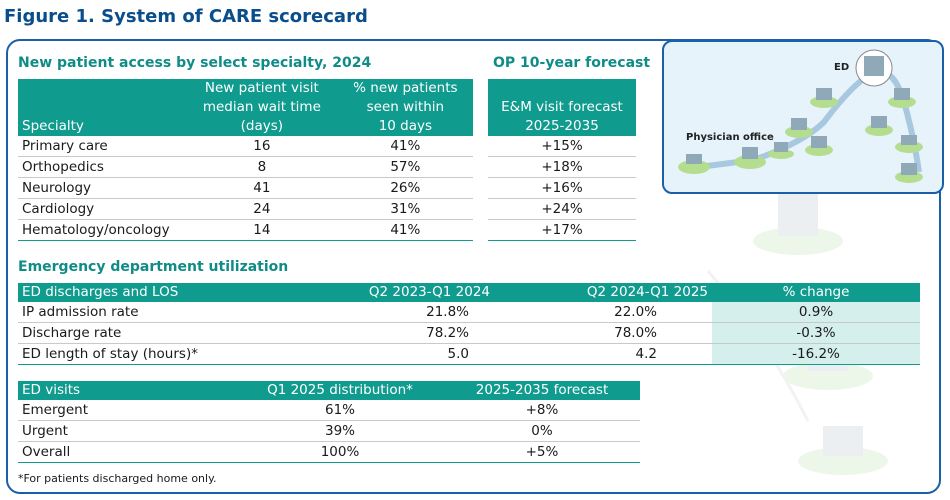 This screenshot has height=500, width=950. Describe the element at coordinates (262, 230) in the screenshot. I see `table-cell: 14` at that location.